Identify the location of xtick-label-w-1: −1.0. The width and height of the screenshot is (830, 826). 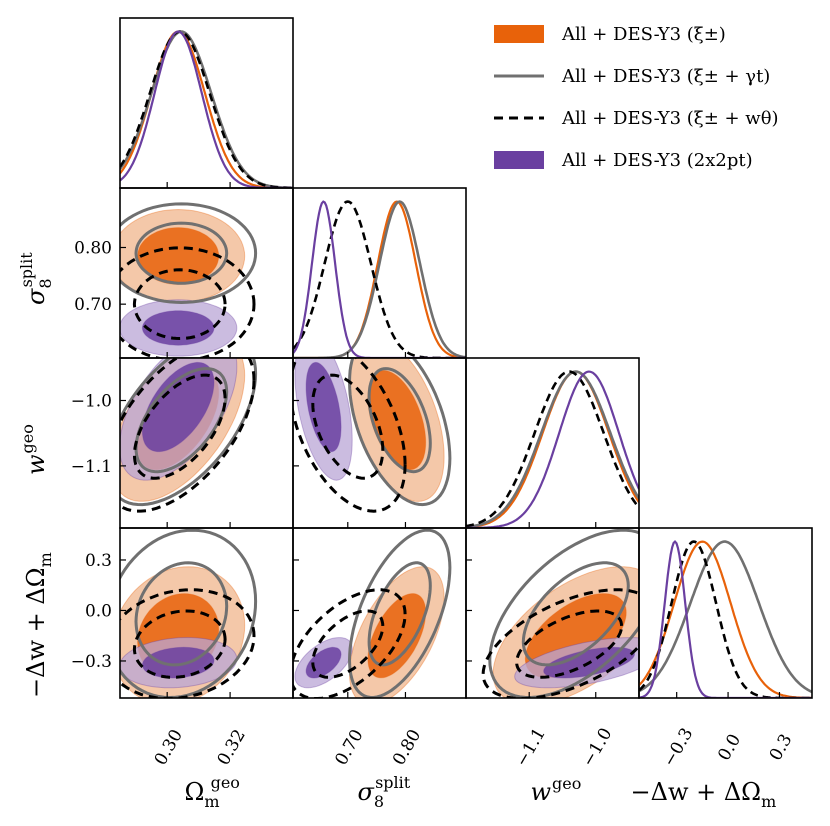
(597, 748).